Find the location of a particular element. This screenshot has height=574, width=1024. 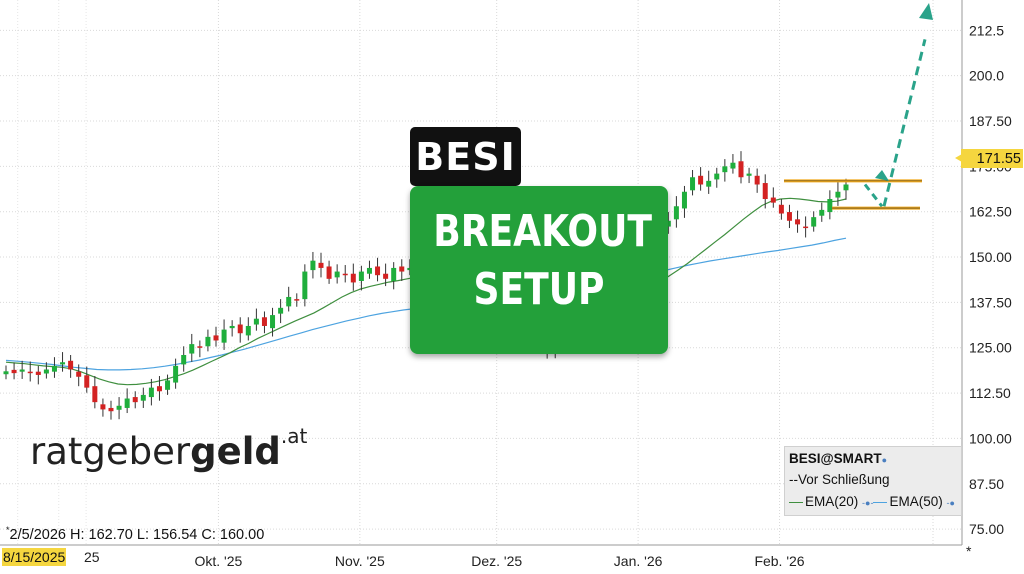

y-tick-label: 150.00 is located at coordinates (990, 257).